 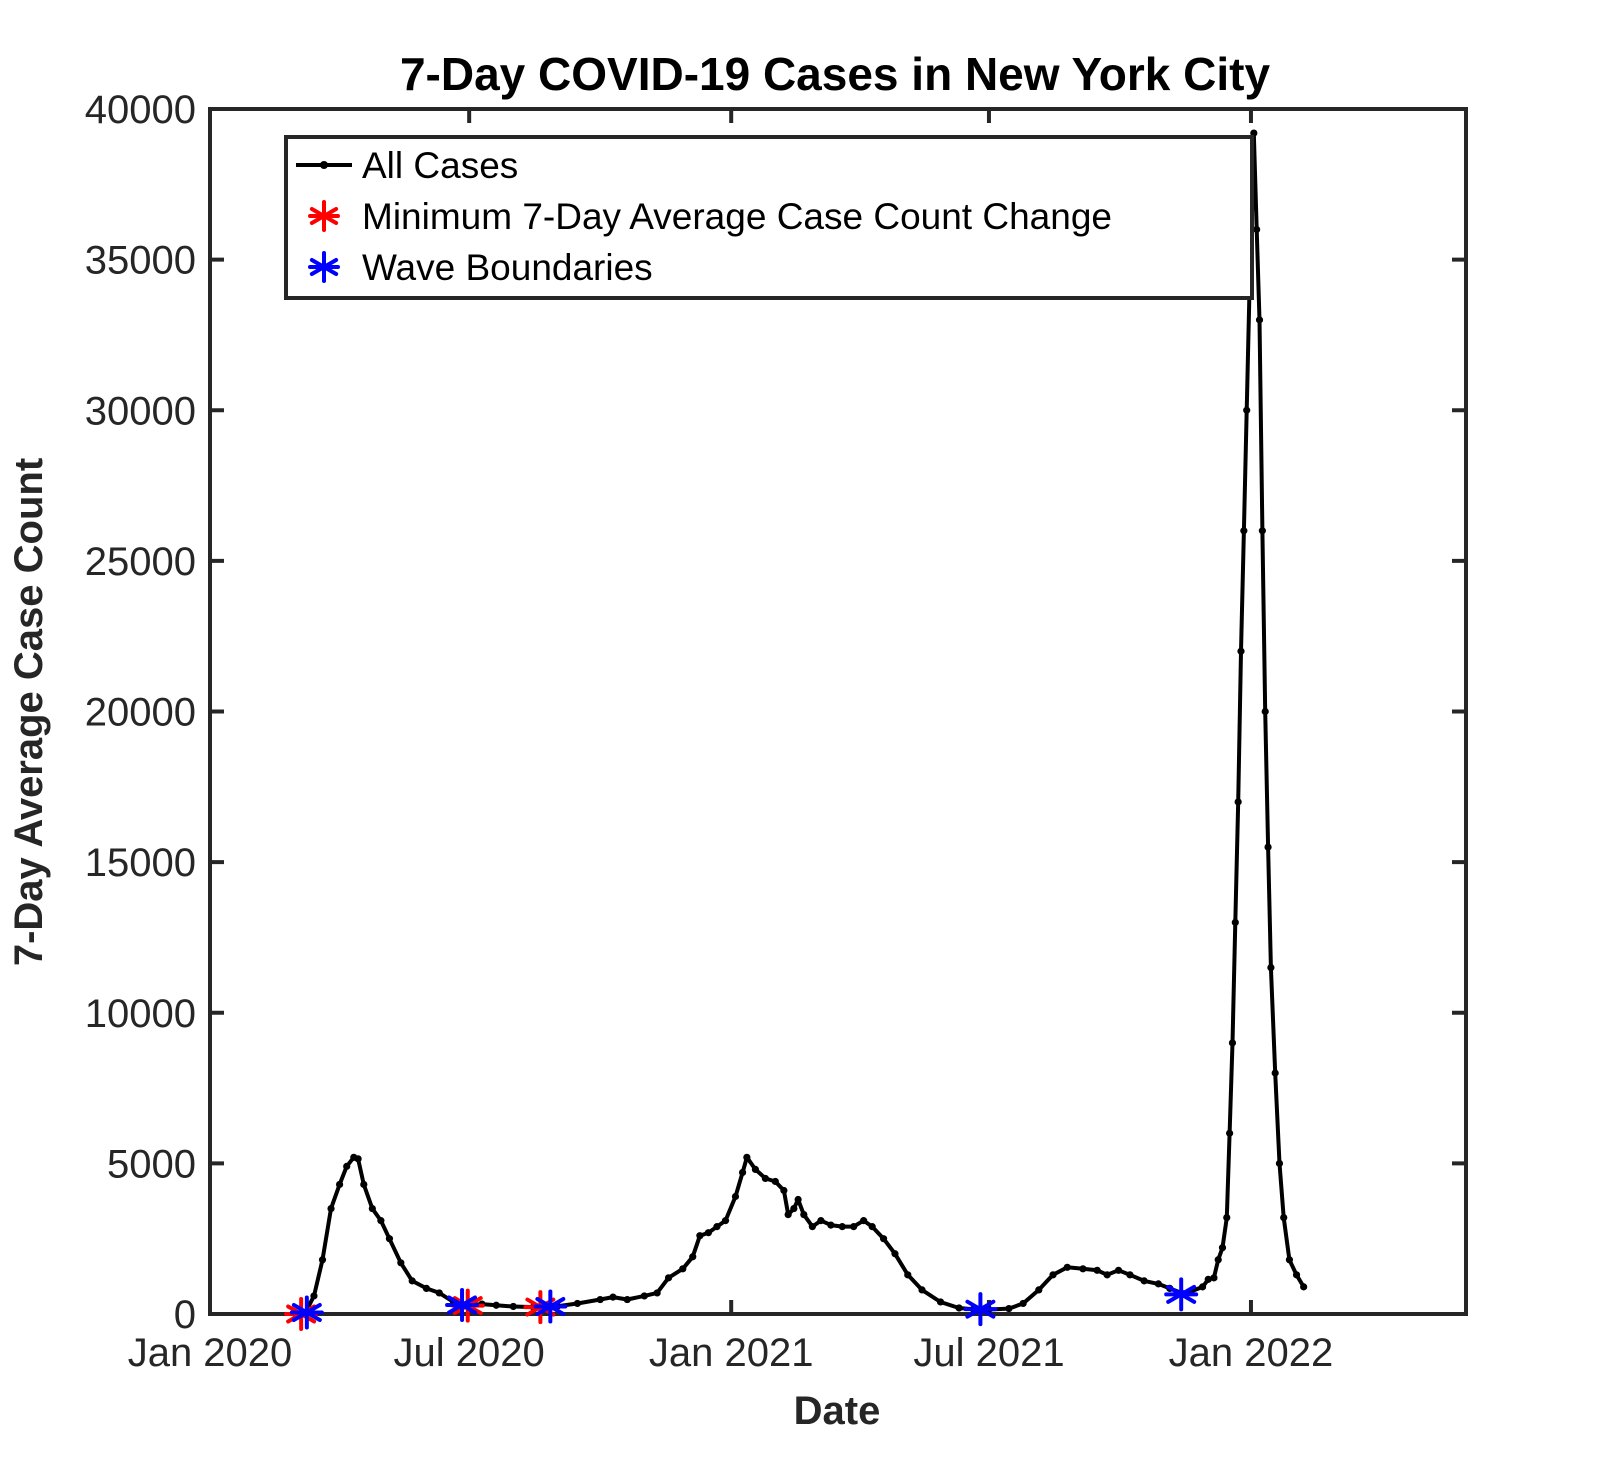 I want to click on legend-swatch-minimum-7-day-average-case-count-change, so click(x=324, y=216).